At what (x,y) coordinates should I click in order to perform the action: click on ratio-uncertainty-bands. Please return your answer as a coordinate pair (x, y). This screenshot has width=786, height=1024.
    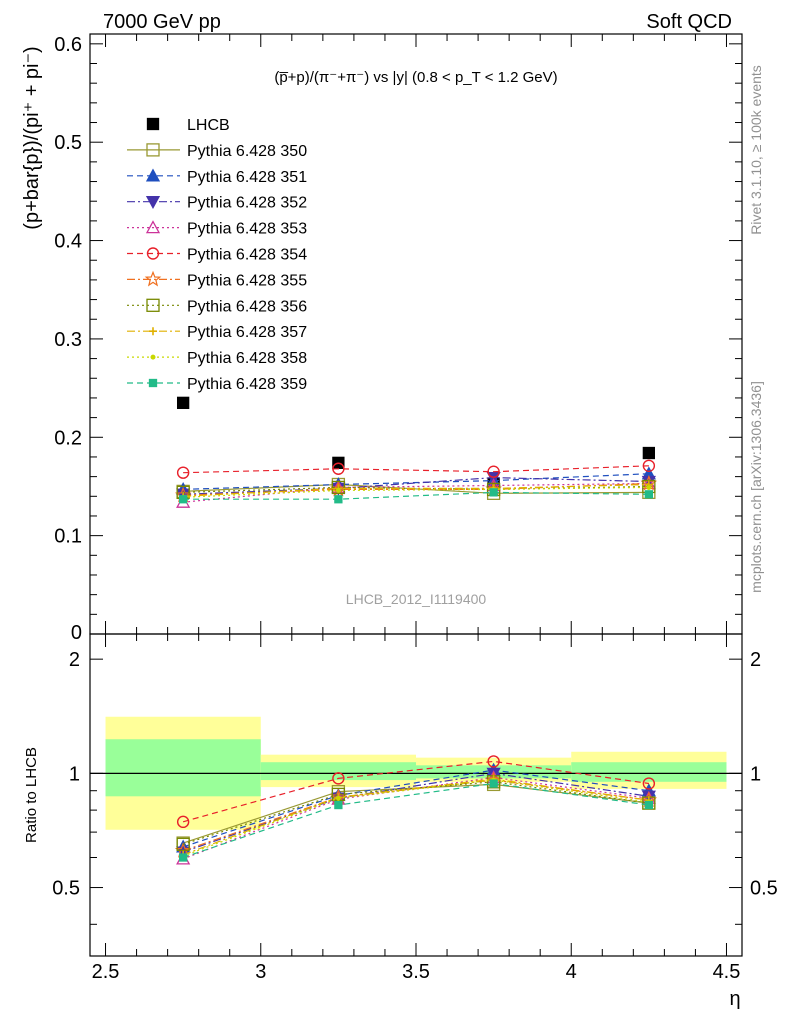
    Looking at the image, I should click on (416, 773).